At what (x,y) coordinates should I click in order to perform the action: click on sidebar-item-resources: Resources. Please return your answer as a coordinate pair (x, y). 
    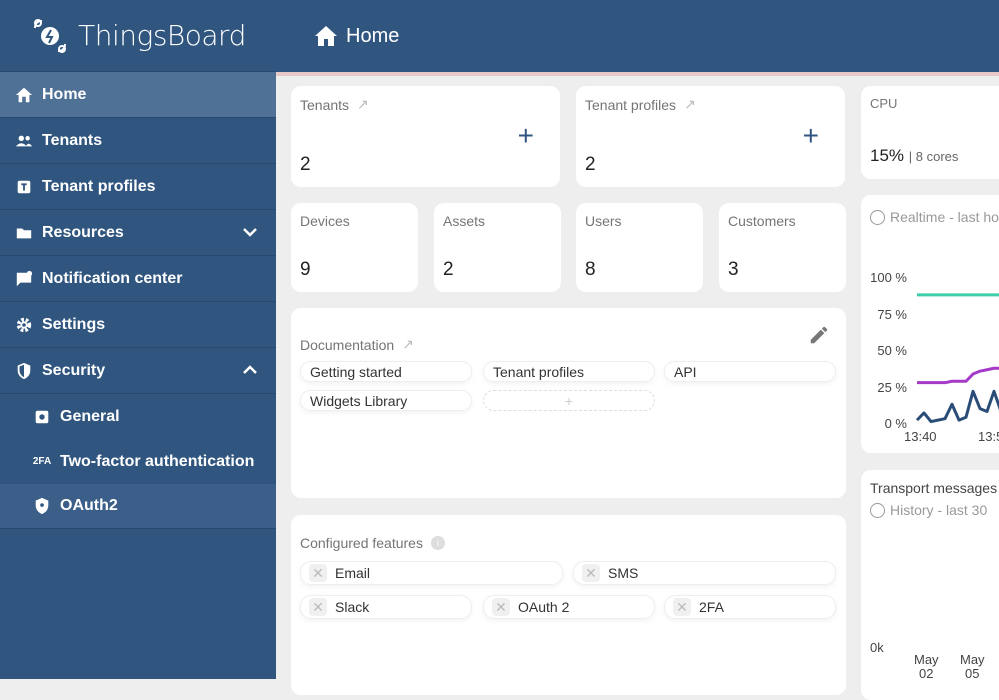
    Looking at the image, I should click on (138, 233).